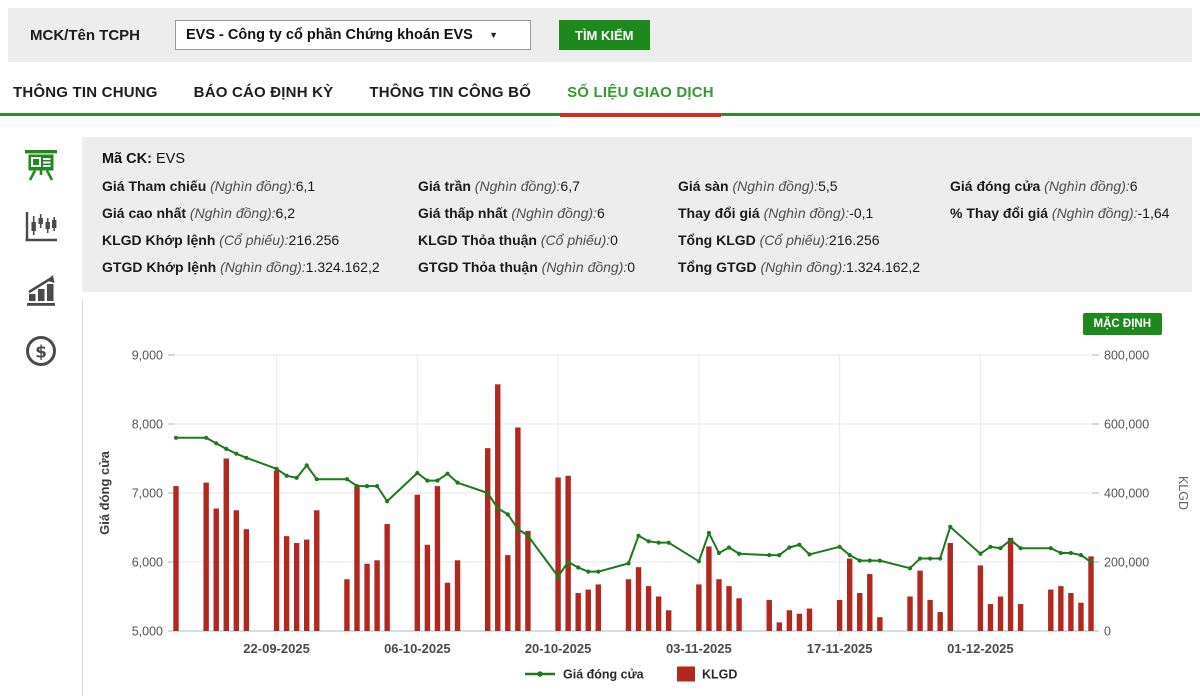  I want to click on chevron-down-icon: ▼, so click(493, 35).